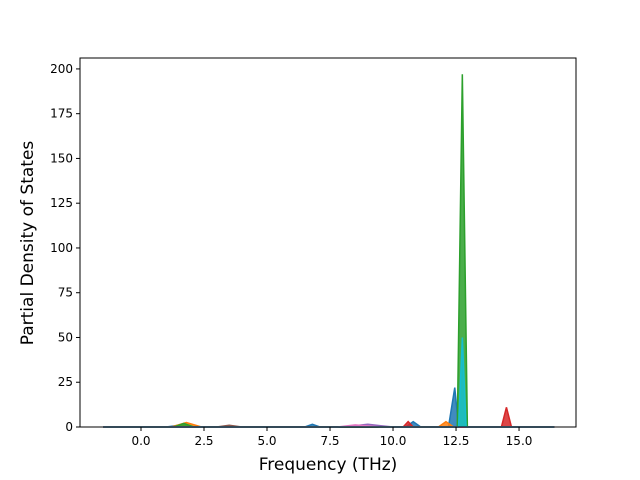 The image size is (640, 480). What do you see at coordinates (456, 441) in the screenshot?
I see `x-tick-label: 12.5` at bounding box center [456, 441].